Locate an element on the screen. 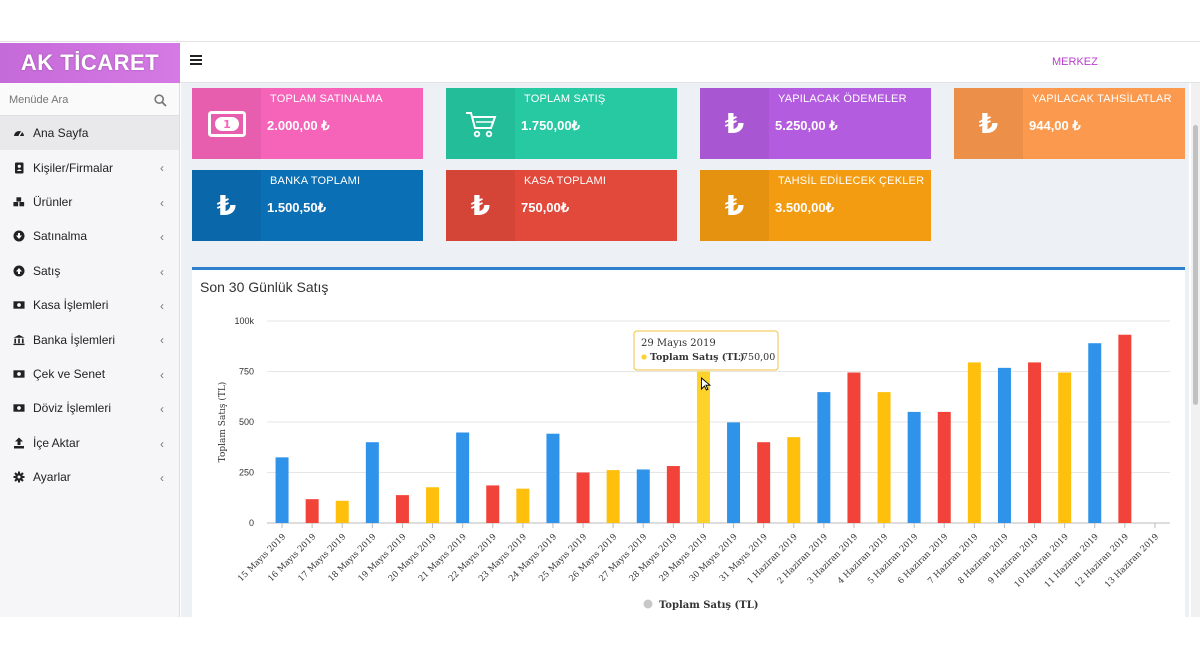 Image resolution: width=1200 pixels, height=653 pixels. dashboard-icon is located at coordinates (19, 133).